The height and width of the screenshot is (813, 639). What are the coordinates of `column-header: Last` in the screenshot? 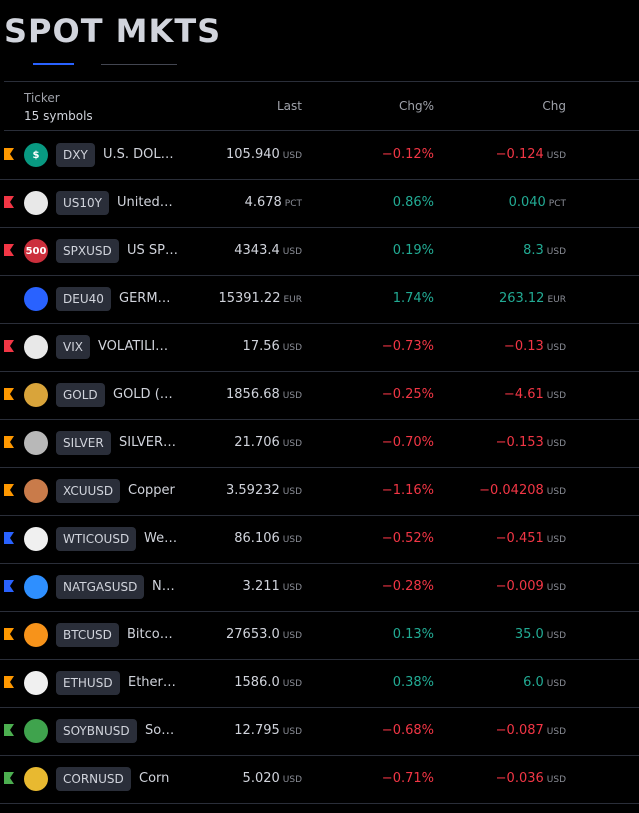 It's located at (289, 106).